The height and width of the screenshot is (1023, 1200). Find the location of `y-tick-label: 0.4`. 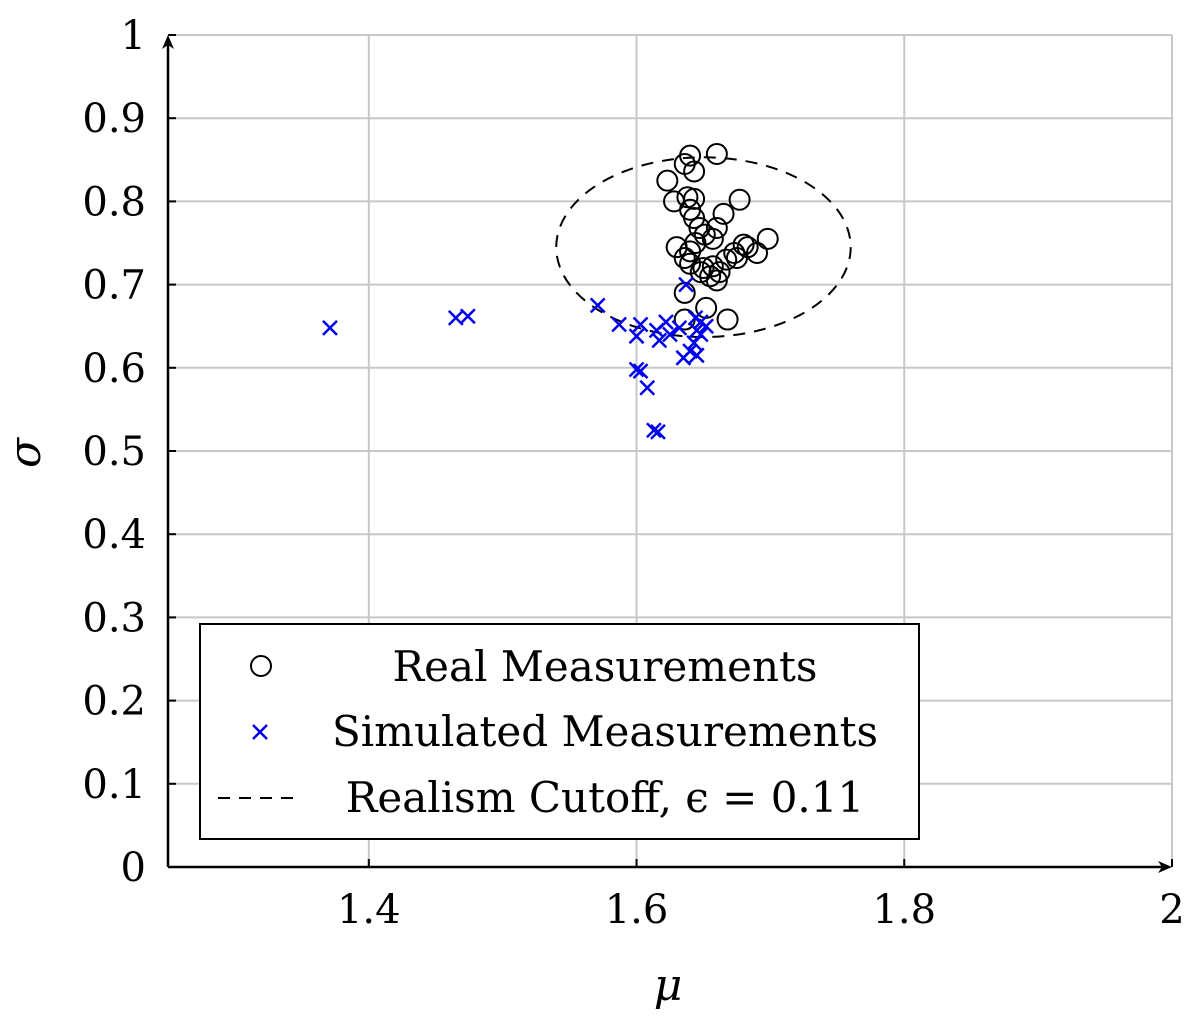

y-tick-label: 0.4 is located at coordinates (114, 535).